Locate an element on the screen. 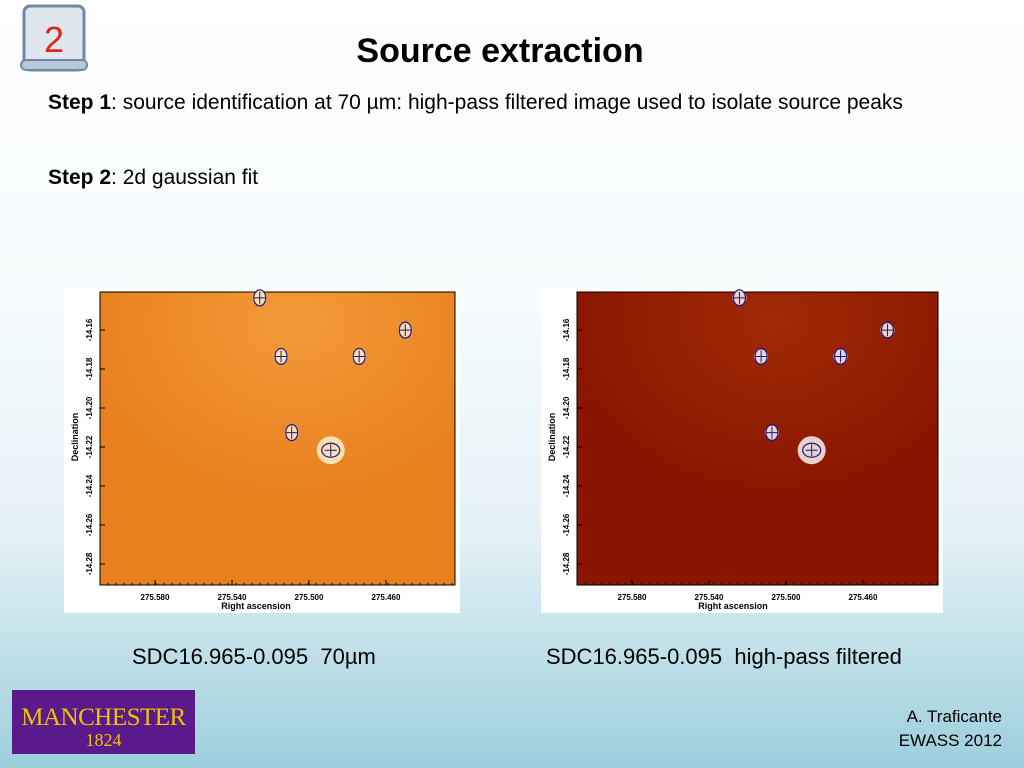  step-label: Step 1 is located at coordinates (80, 102).